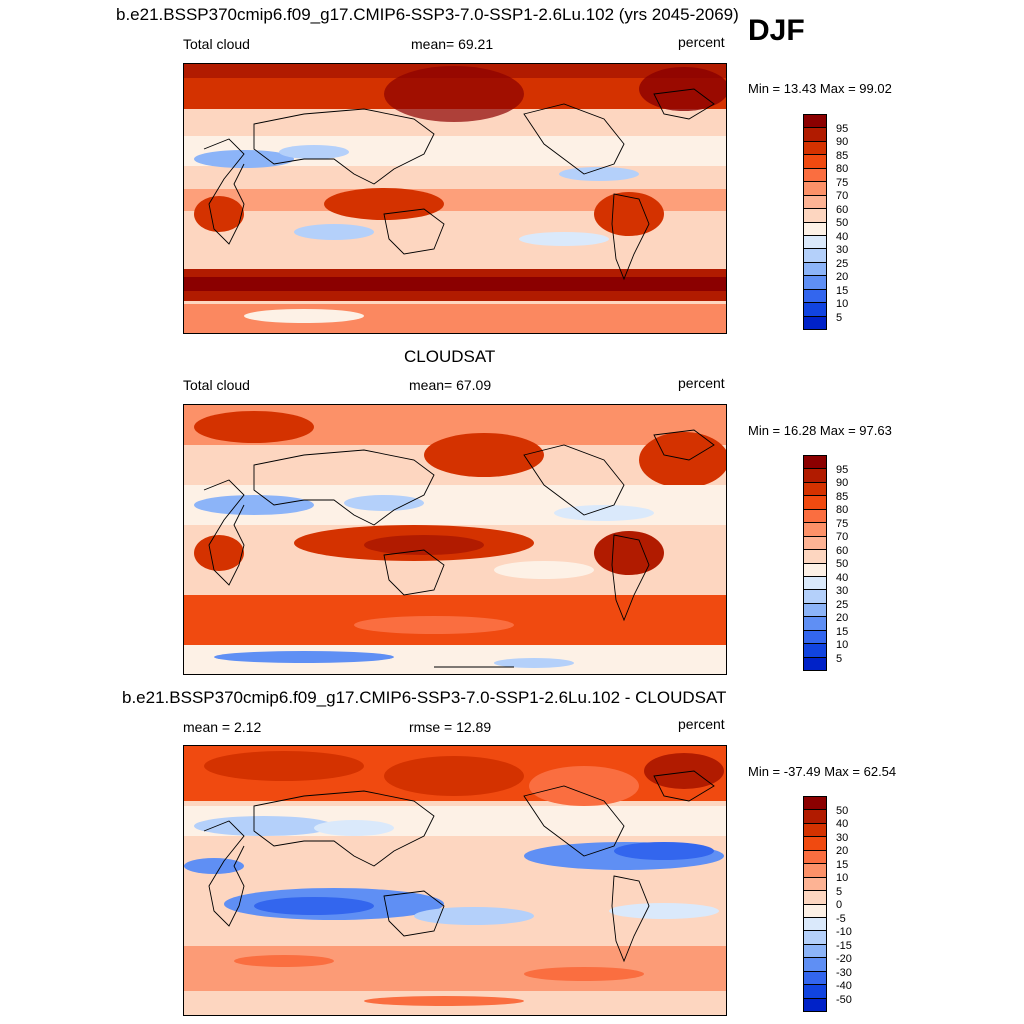 Image resolution: width=1024 pixels, height=1024 pixels. What do you see at coordinates (839, 318) in the screenshot?
I see `panel-1-colorbar-tick: 5` at bounding box center [839, 318].